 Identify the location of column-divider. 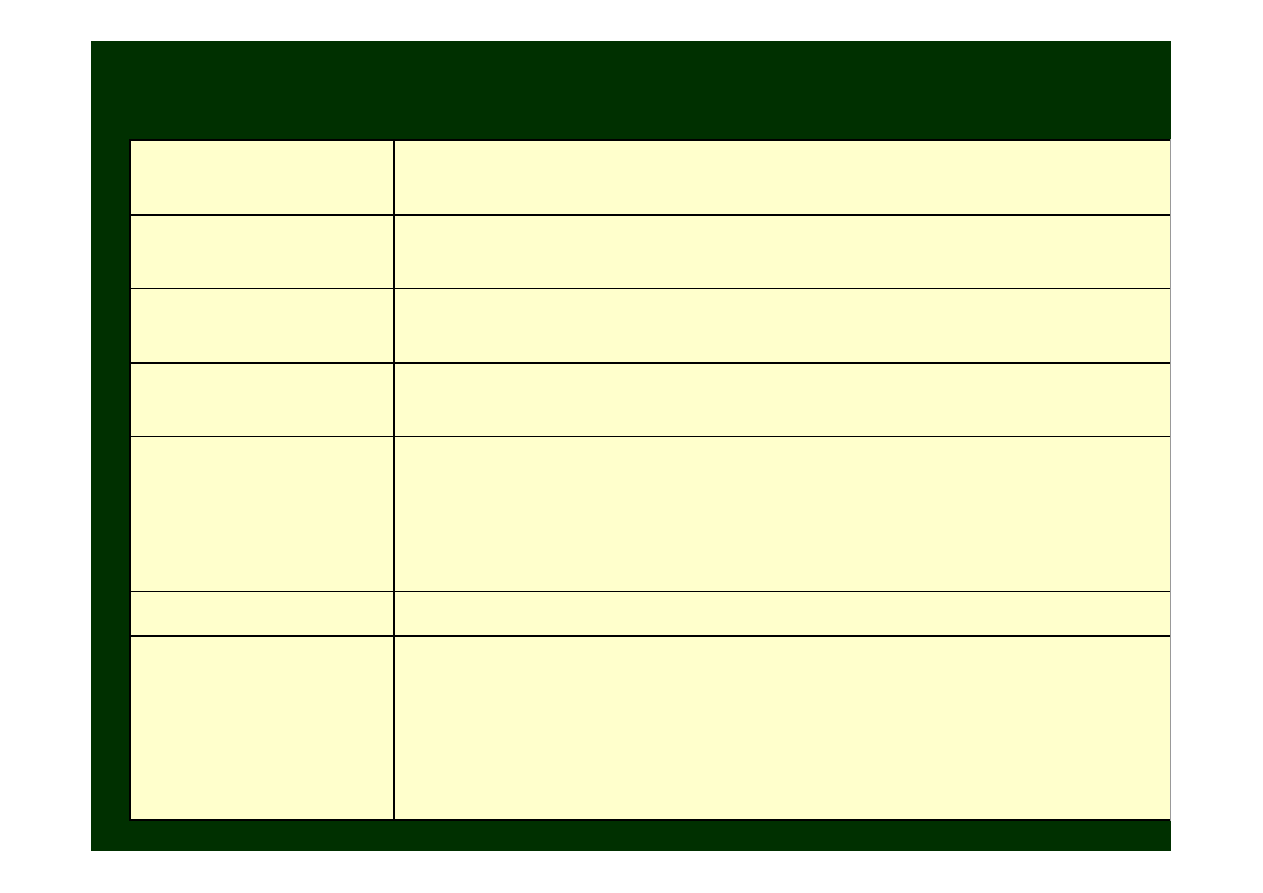
(394, 480).